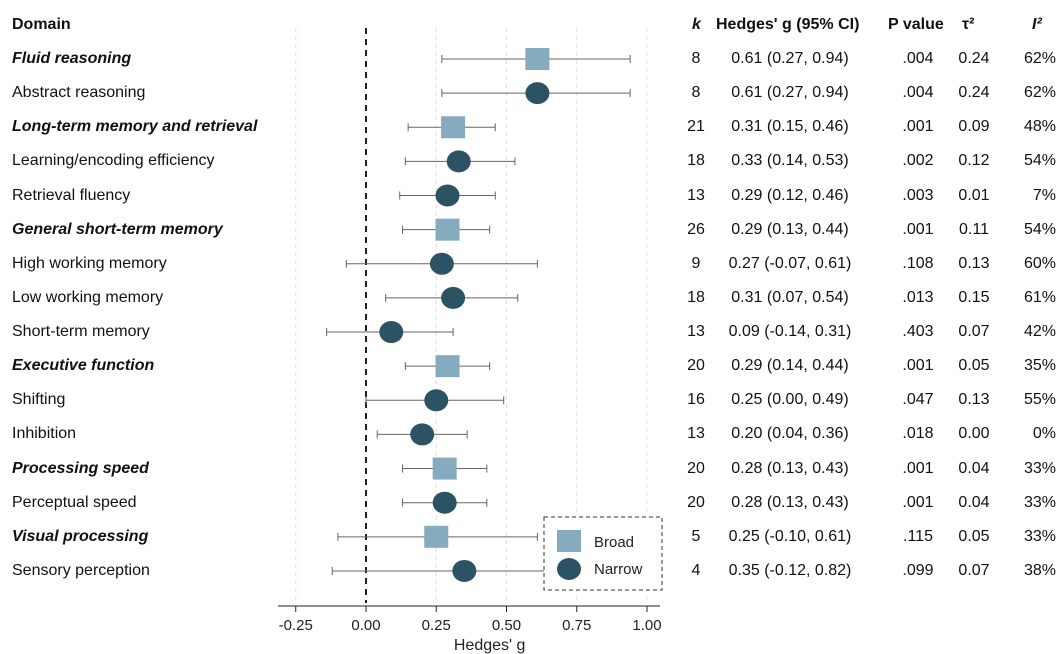  What do you see at coordinates (974, 161) in the screenshot?
I see `row-tau2-value: 0.12` at bounding box center [974, 161].